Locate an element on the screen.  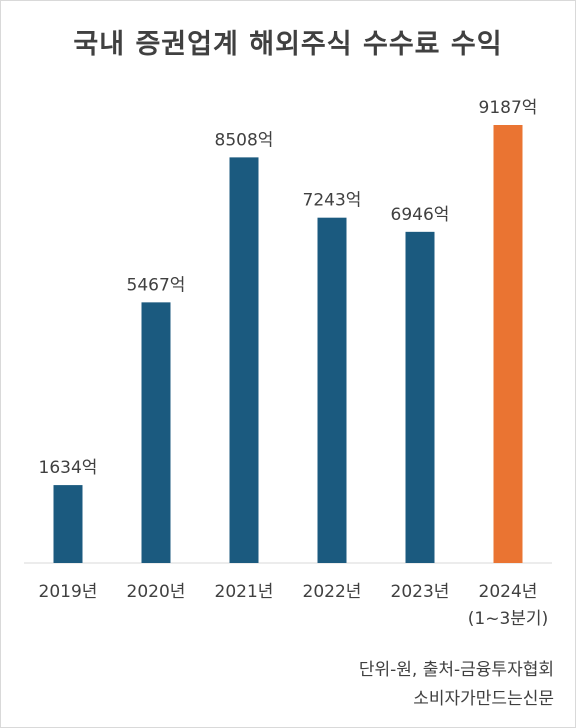
data-label-2021년: 8508억 is located at coordinates (244, 140).